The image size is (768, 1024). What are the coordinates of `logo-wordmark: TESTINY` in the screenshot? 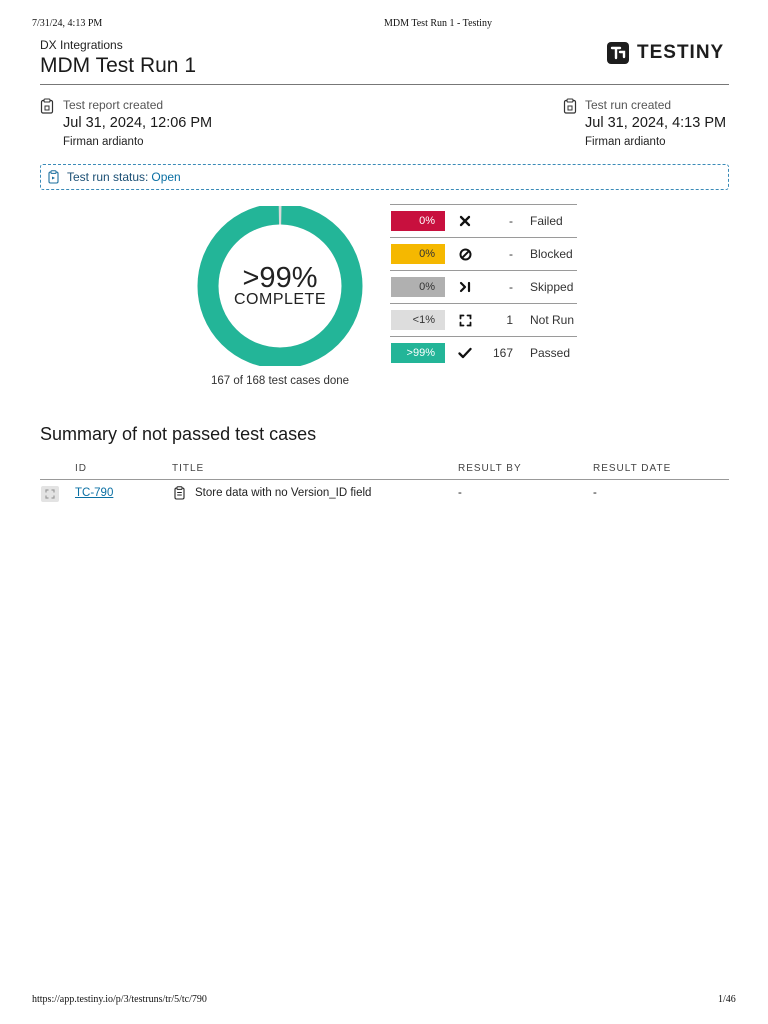 It's located at (681, 52).